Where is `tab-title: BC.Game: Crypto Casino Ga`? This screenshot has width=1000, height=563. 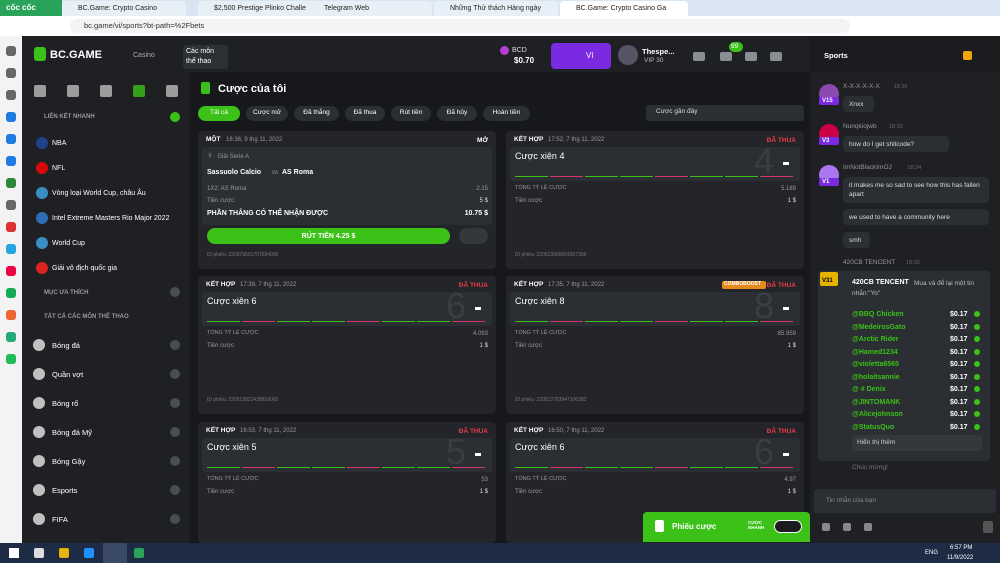 tab-title: BC.Game: Crypto Casino Ga is located at coordinates (621, 8).